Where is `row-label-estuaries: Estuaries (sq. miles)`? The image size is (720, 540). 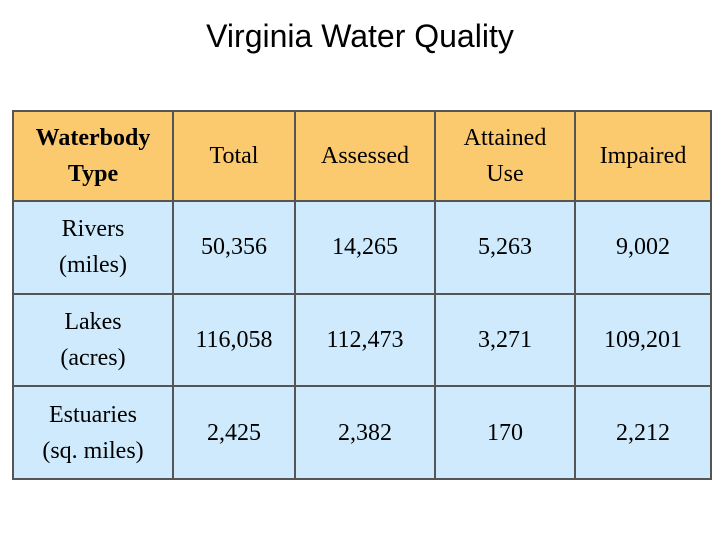 row-label-estuaries: Estuaries (sq. miles) is located at coordinates (93, 432).